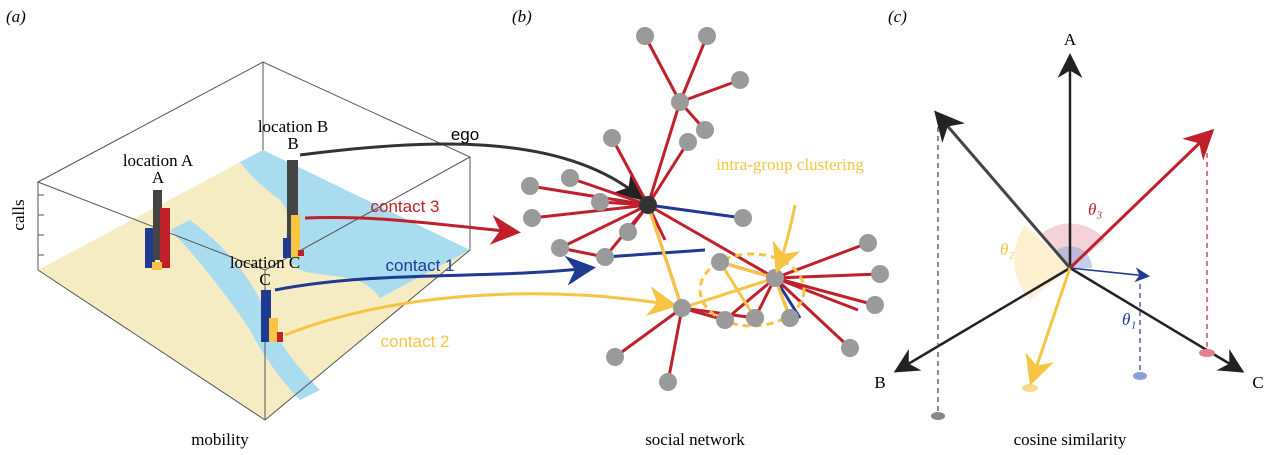  I want to click on panel-caption: cosine similarity, so click(1070, 439).